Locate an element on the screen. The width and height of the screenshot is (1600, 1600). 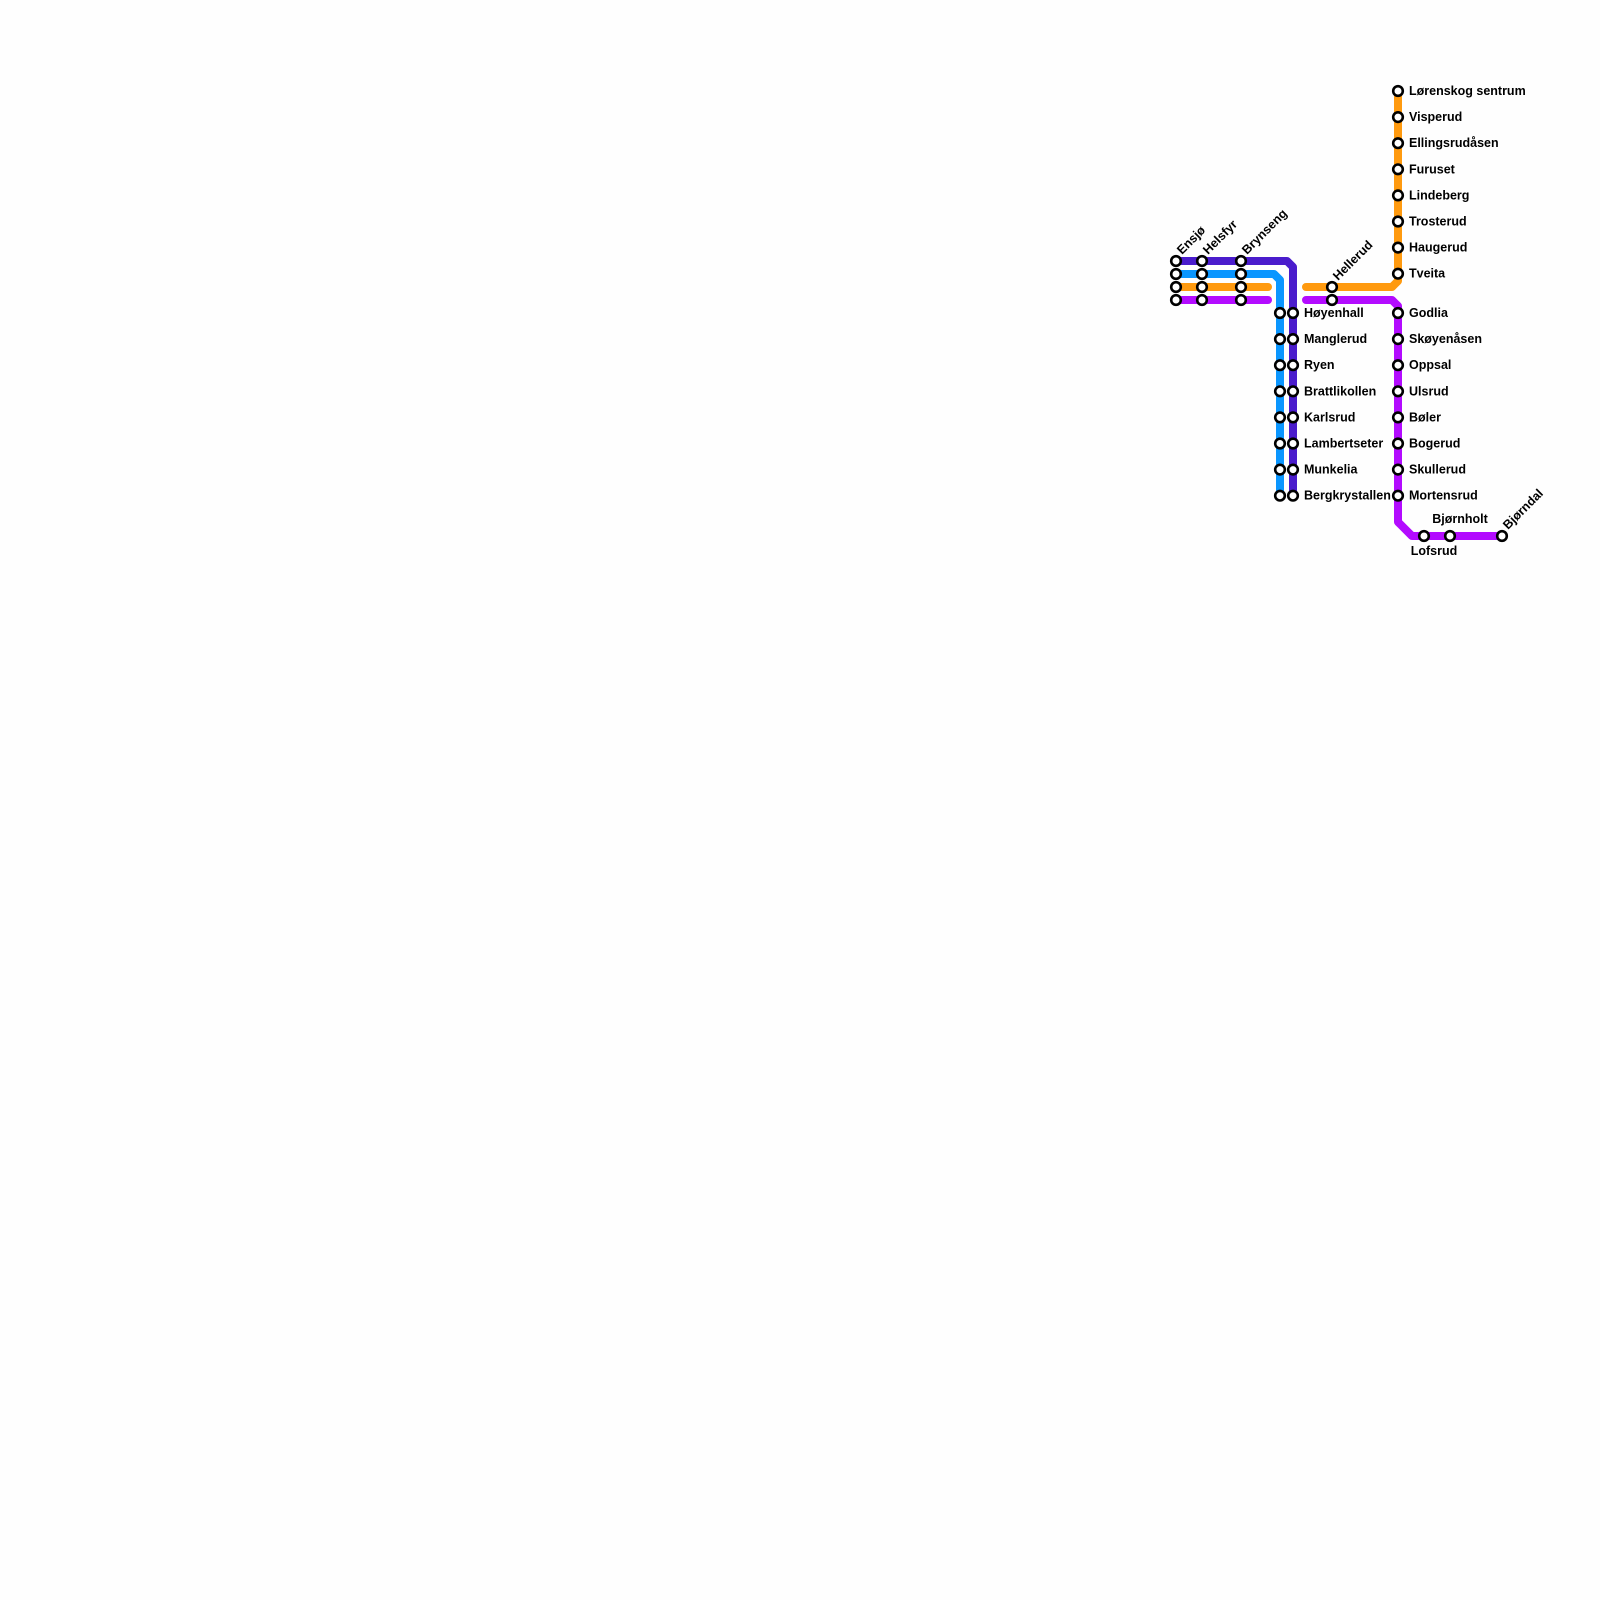
station-label-furuset: Furuset is located at coordinates (1432, 169).